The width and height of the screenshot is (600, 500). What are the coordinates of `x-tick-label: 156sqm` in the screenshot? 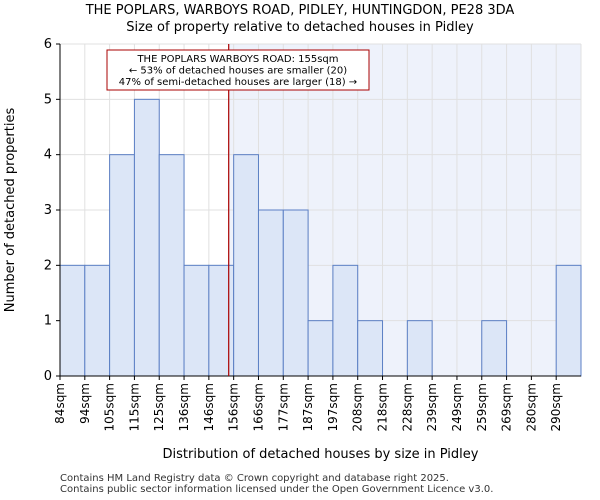 It's located at (234, 407).